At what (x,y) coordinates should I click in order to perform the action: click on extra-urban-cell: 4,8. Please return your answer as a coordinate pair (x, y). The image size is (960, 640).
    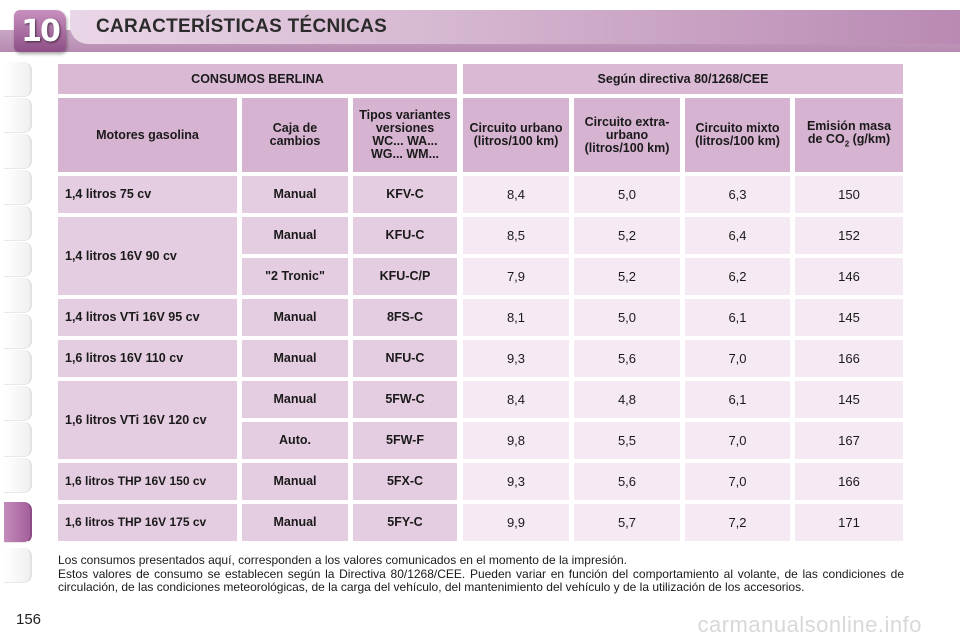
    Looking at the image, I should click on (627, 399).